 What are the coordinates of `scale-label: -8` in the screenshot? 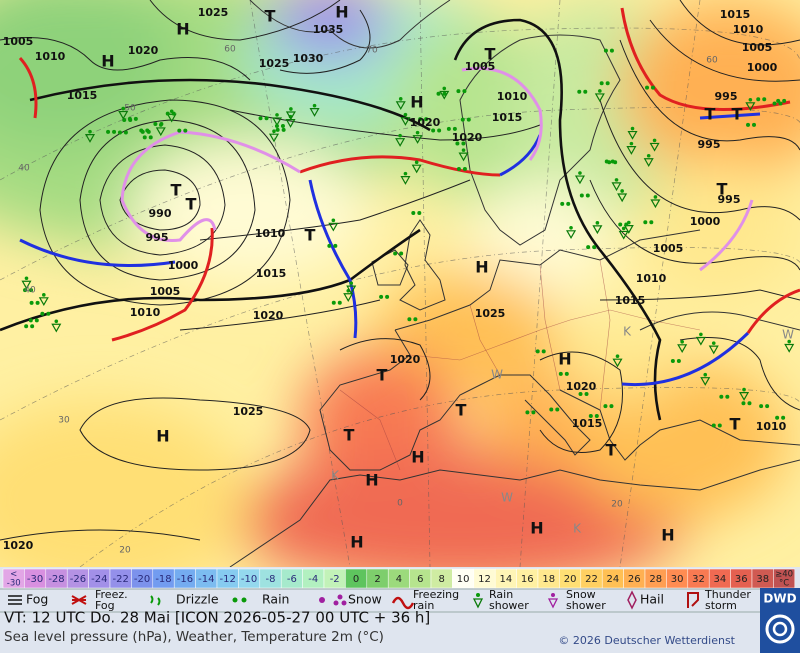 It's located at (271, 579).